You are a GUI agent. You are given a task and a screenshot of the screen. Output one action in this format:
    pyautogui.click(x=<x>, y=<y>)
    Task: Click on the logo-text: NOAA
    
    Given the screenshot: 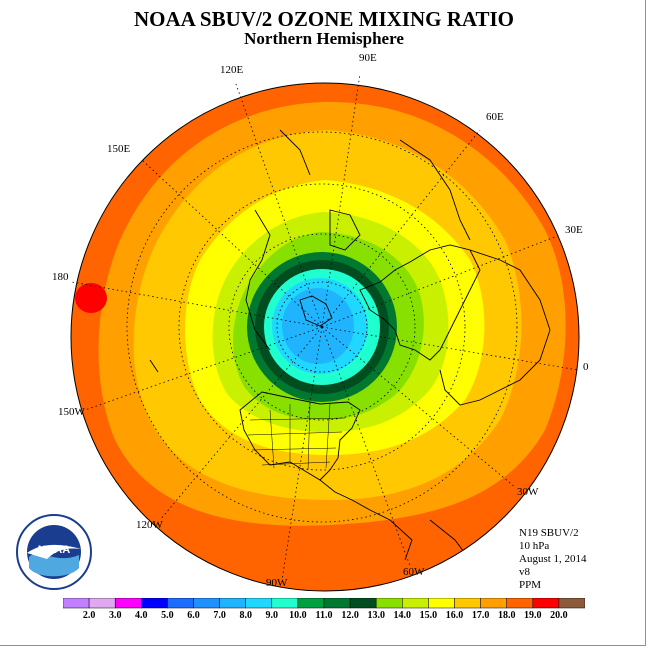 What is the action you would take?
    pyautogui.click(x=54, y=550)
    